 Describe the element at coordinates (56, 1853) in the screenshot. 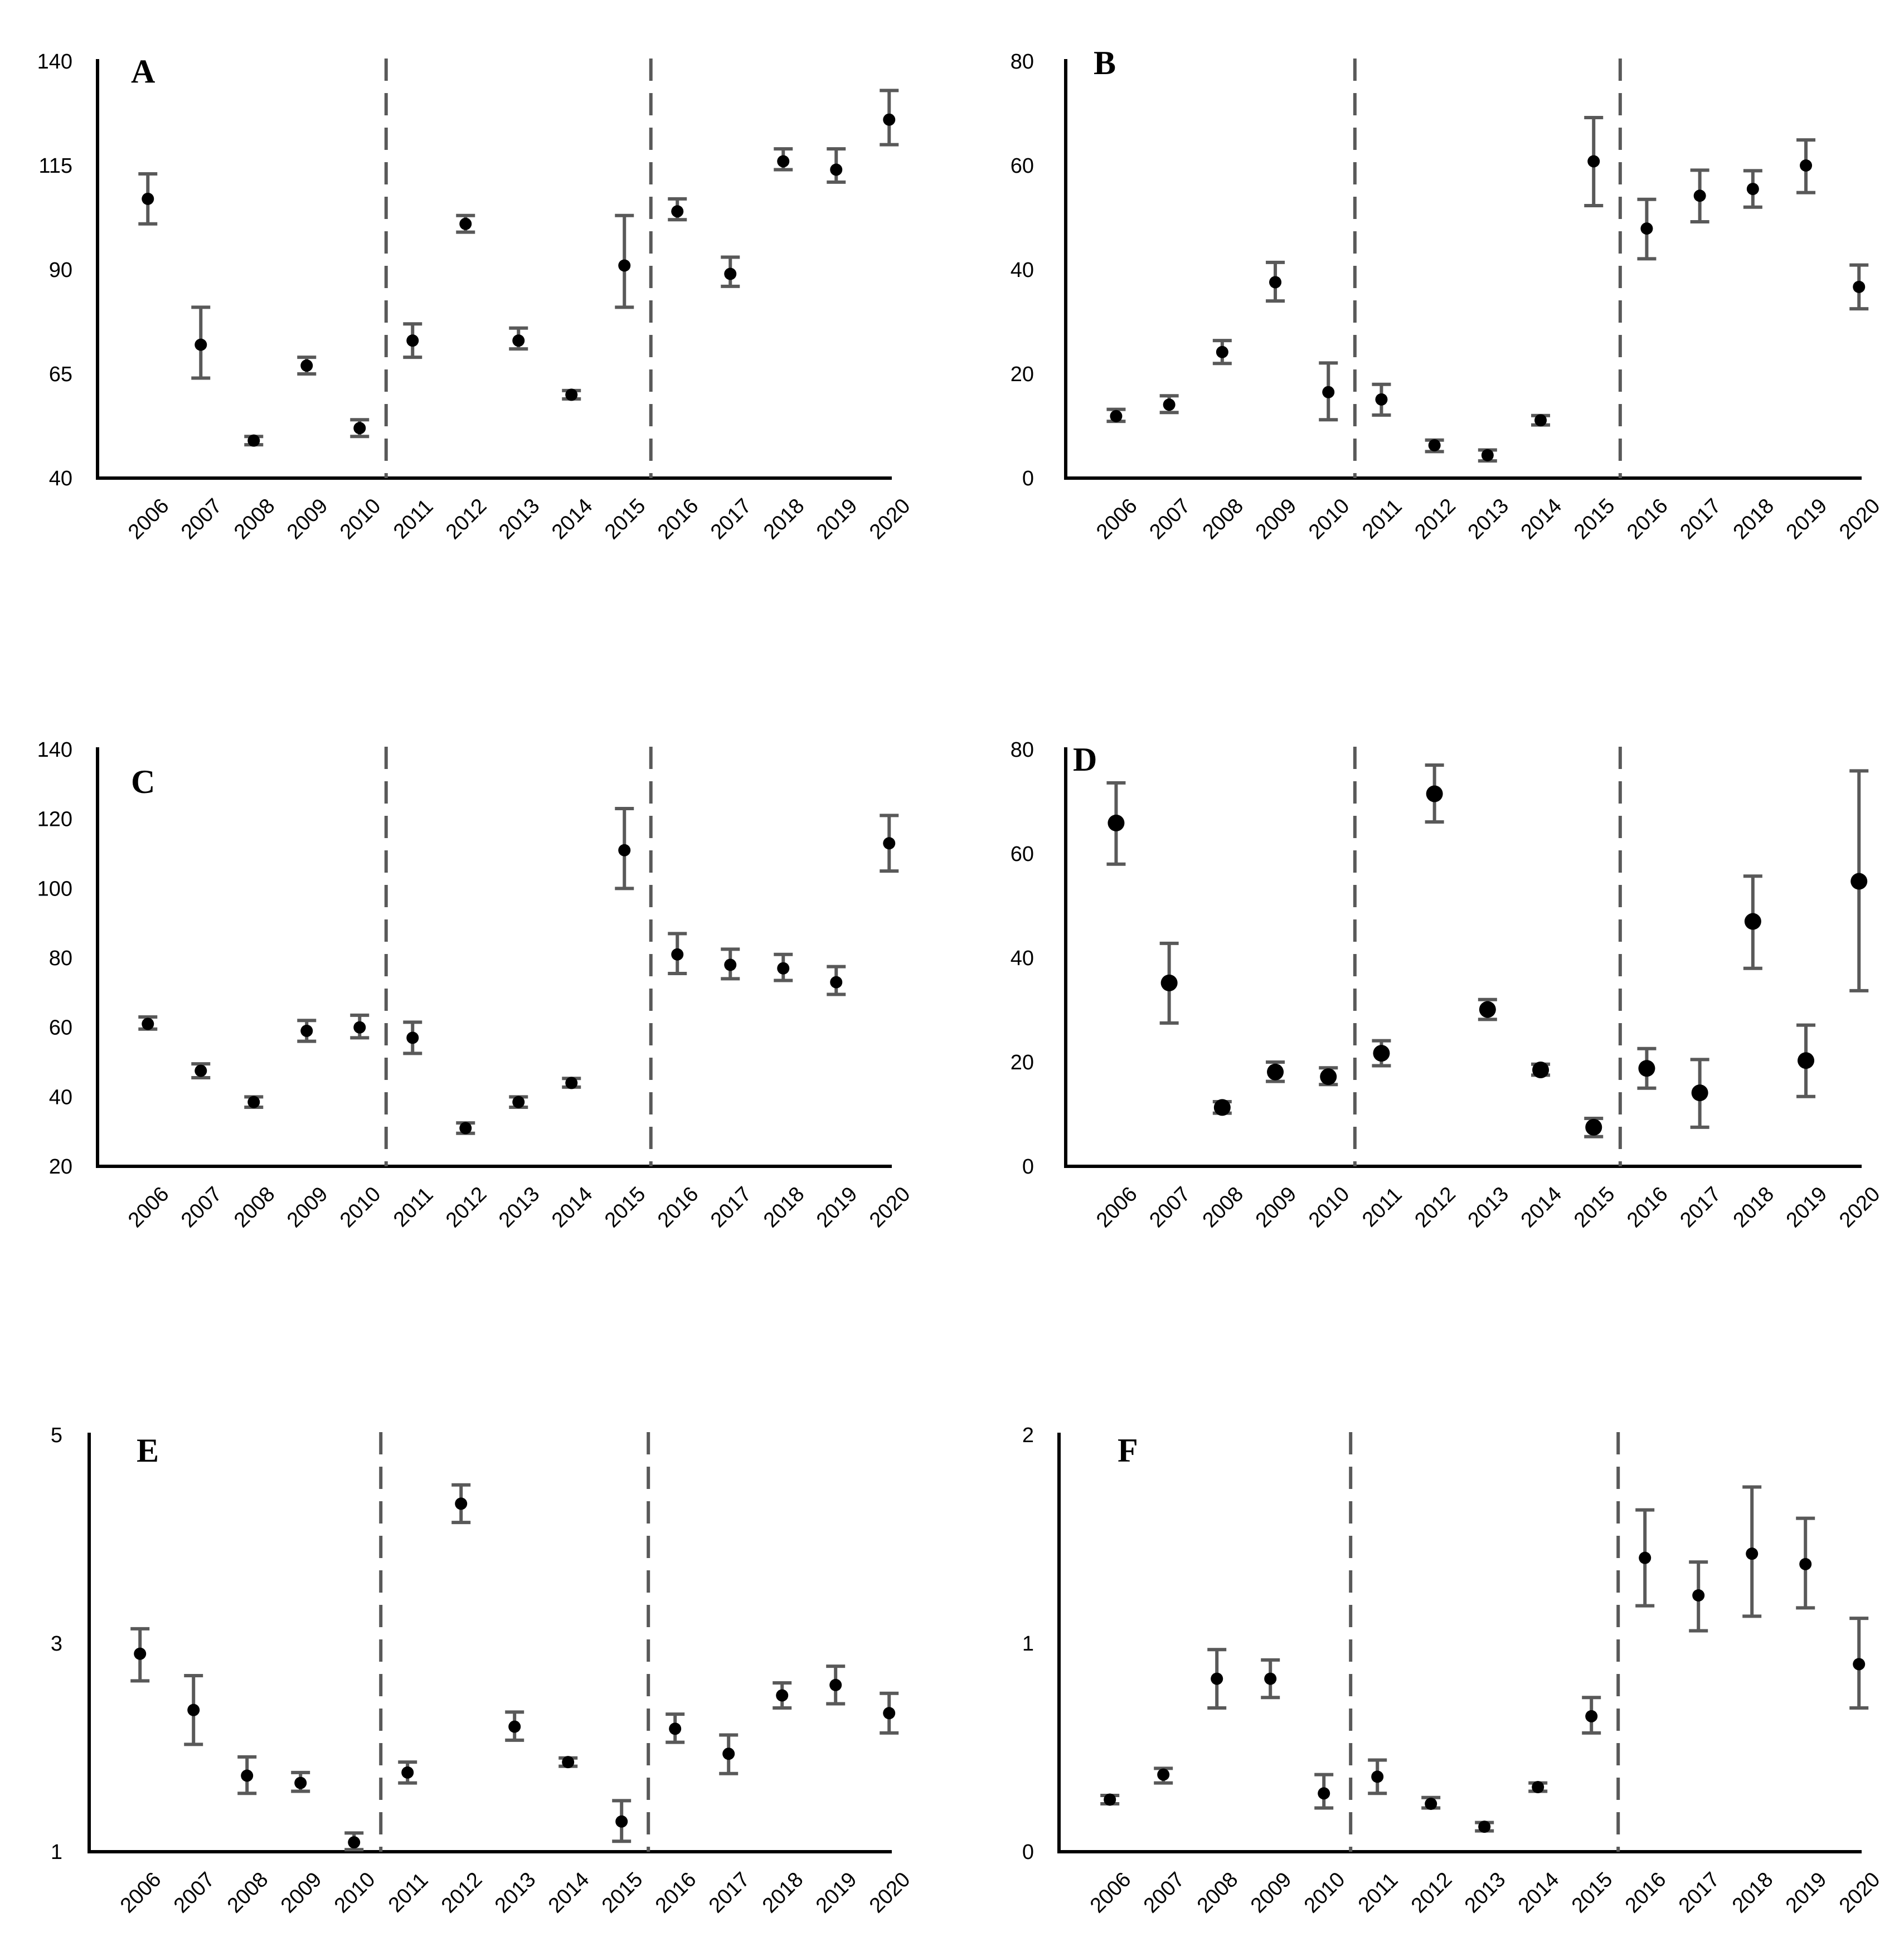

I see `y-tick-label: 1` at that location.